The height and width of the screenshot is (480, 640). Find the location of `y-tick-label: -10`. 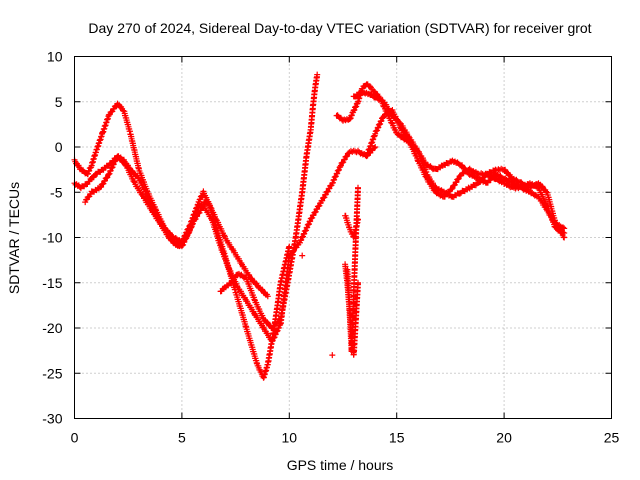

y-tick-label: -10 is located at coordinates (52, 238).